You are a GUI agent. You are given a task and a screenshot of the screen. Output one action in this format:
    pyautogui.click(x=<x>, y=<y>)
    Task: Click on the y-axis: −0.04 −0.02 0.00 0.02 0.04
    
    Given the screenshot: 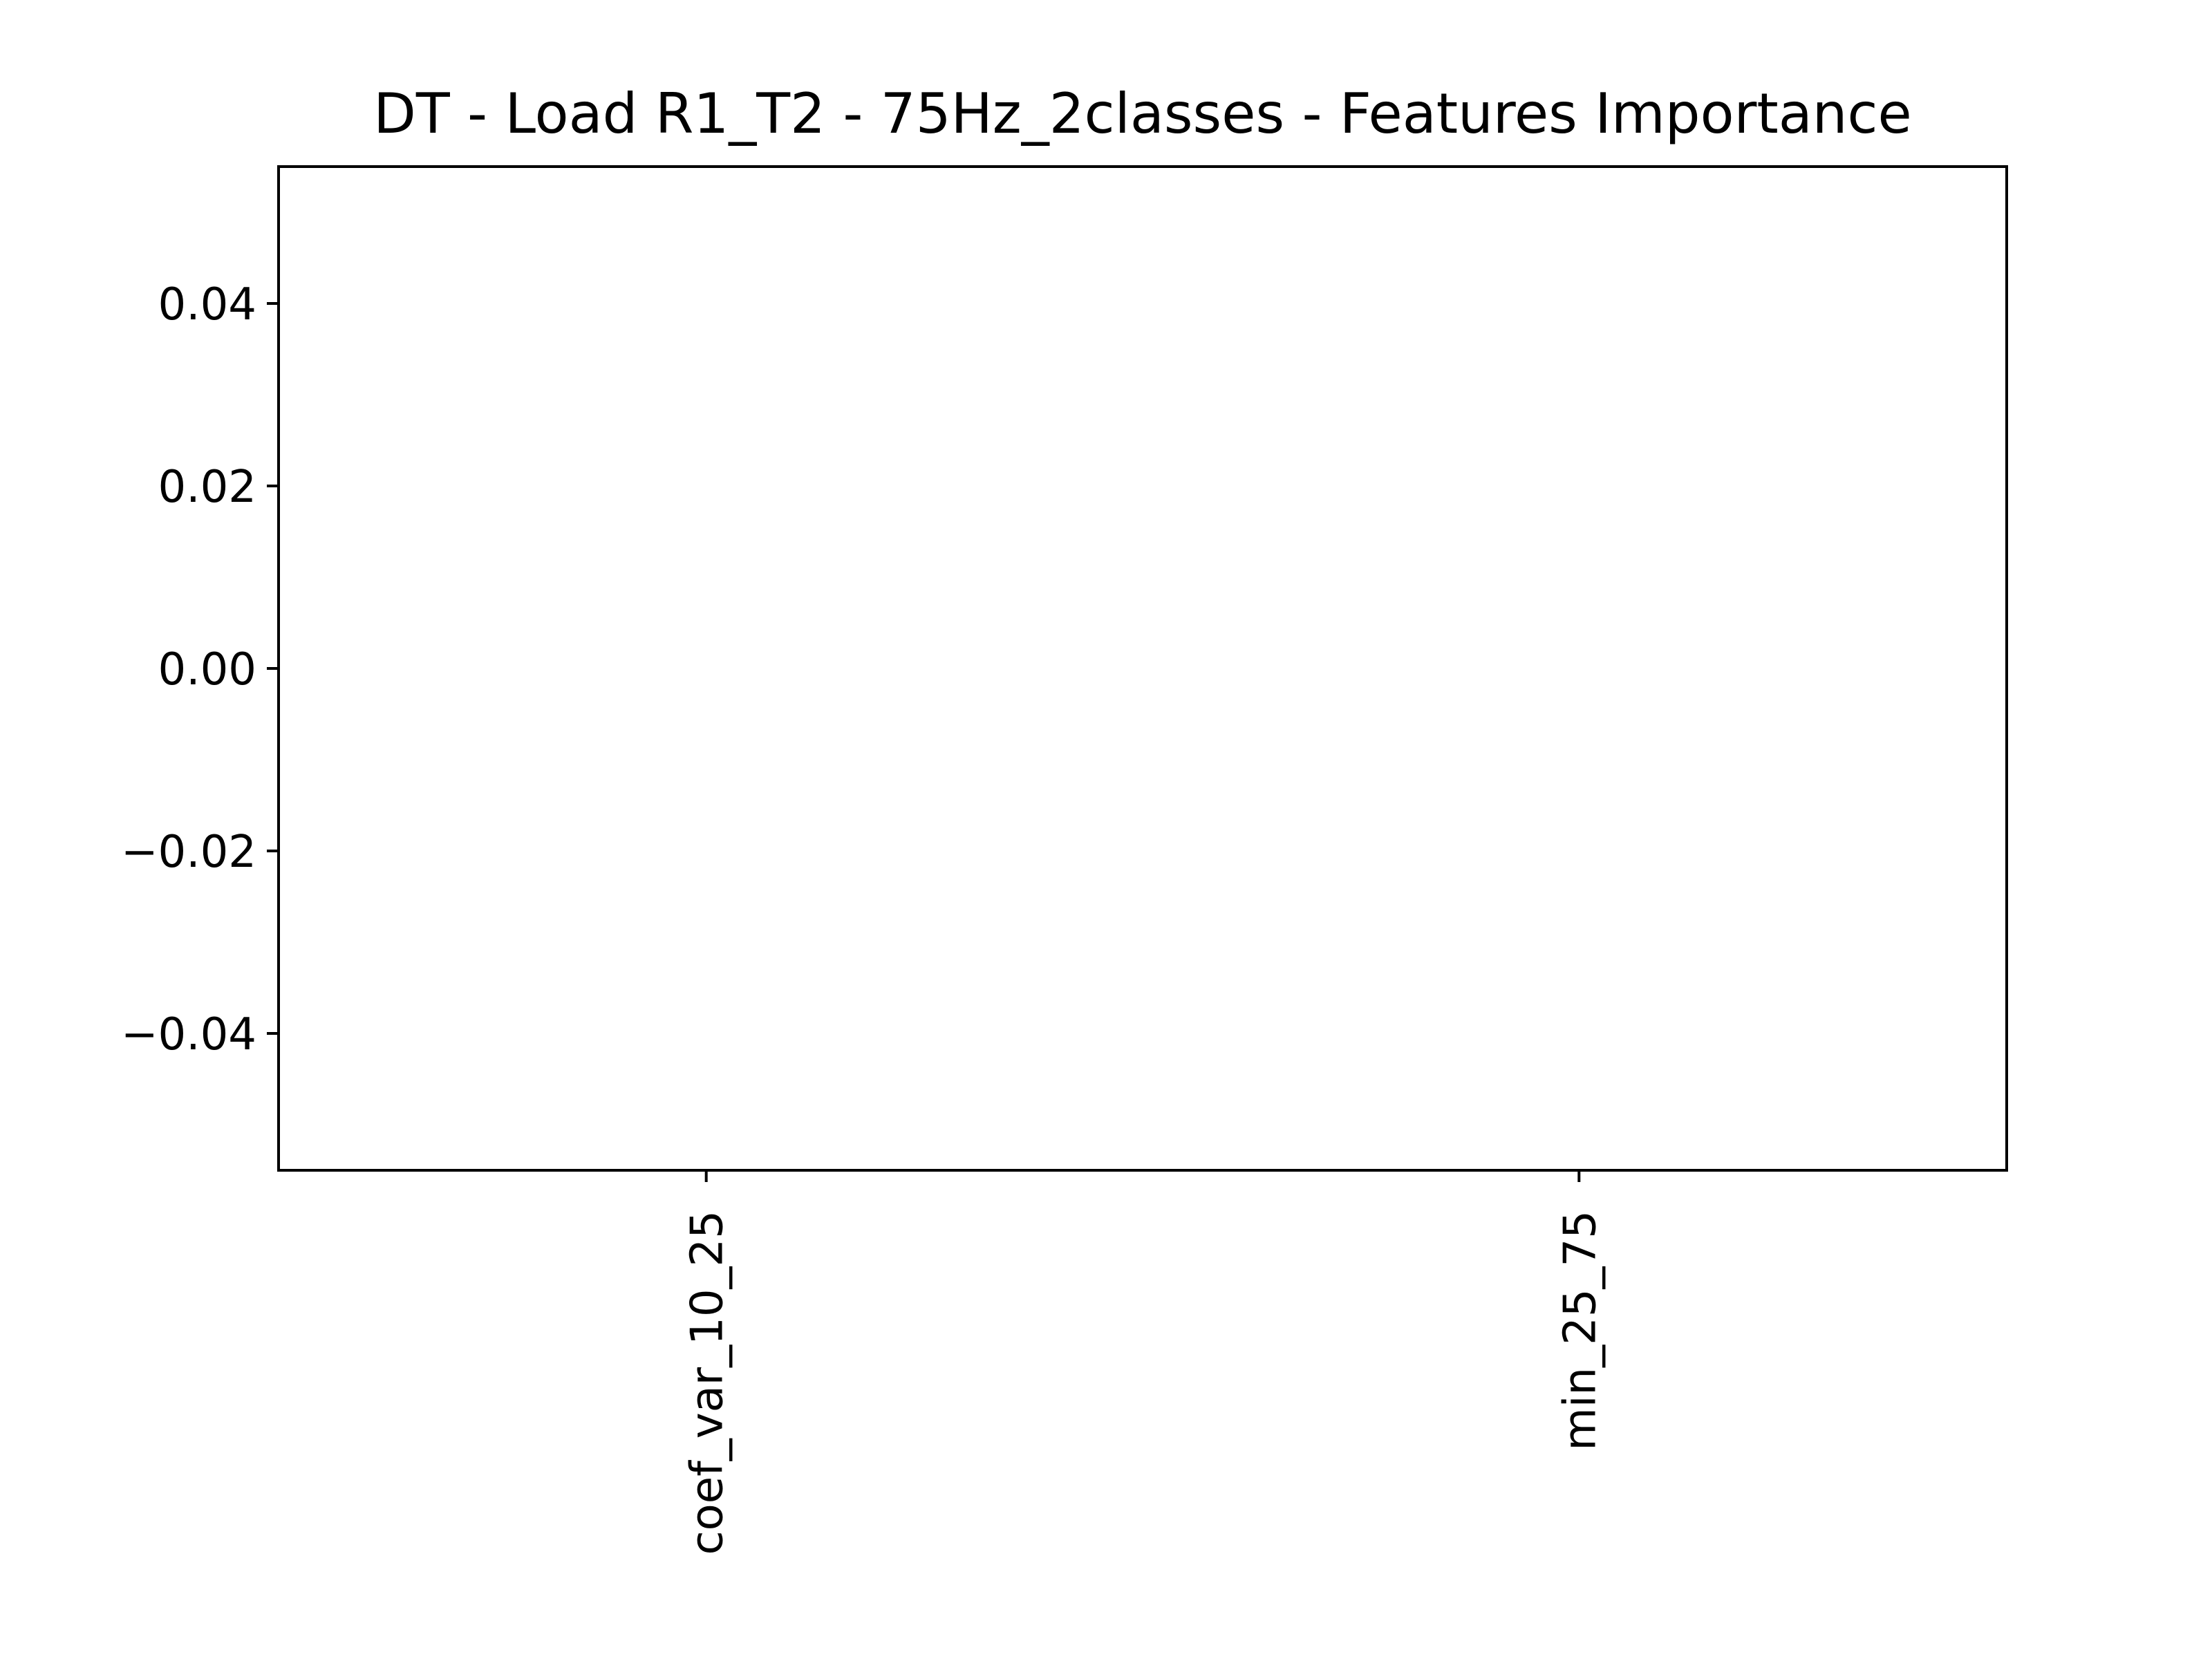 What is the action you would take?
    pyautogui.click(x=200, y=670)
    